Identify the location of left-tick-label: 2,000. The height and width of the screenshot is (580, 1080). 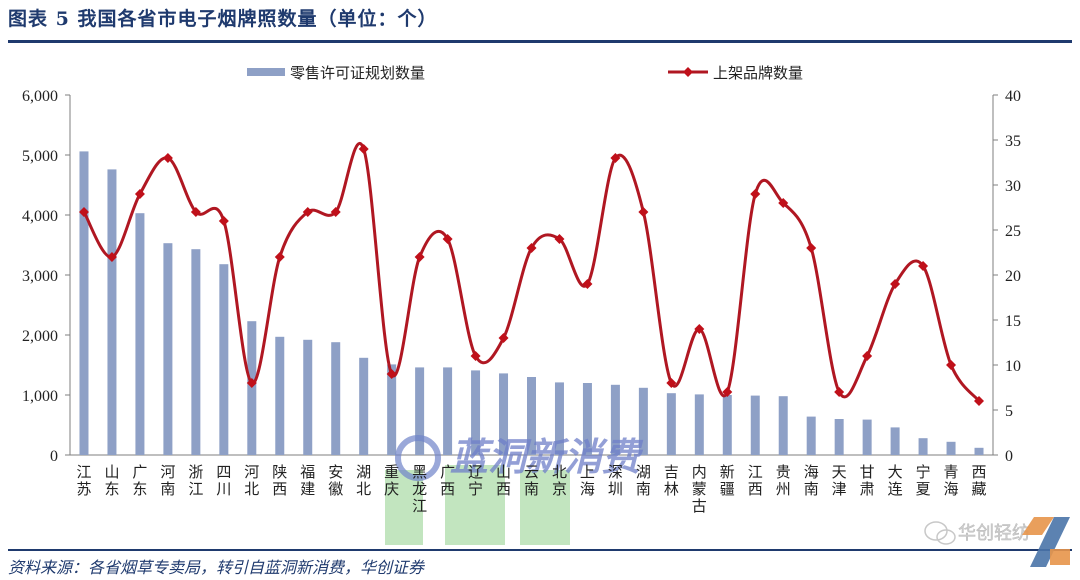
(40, 336).